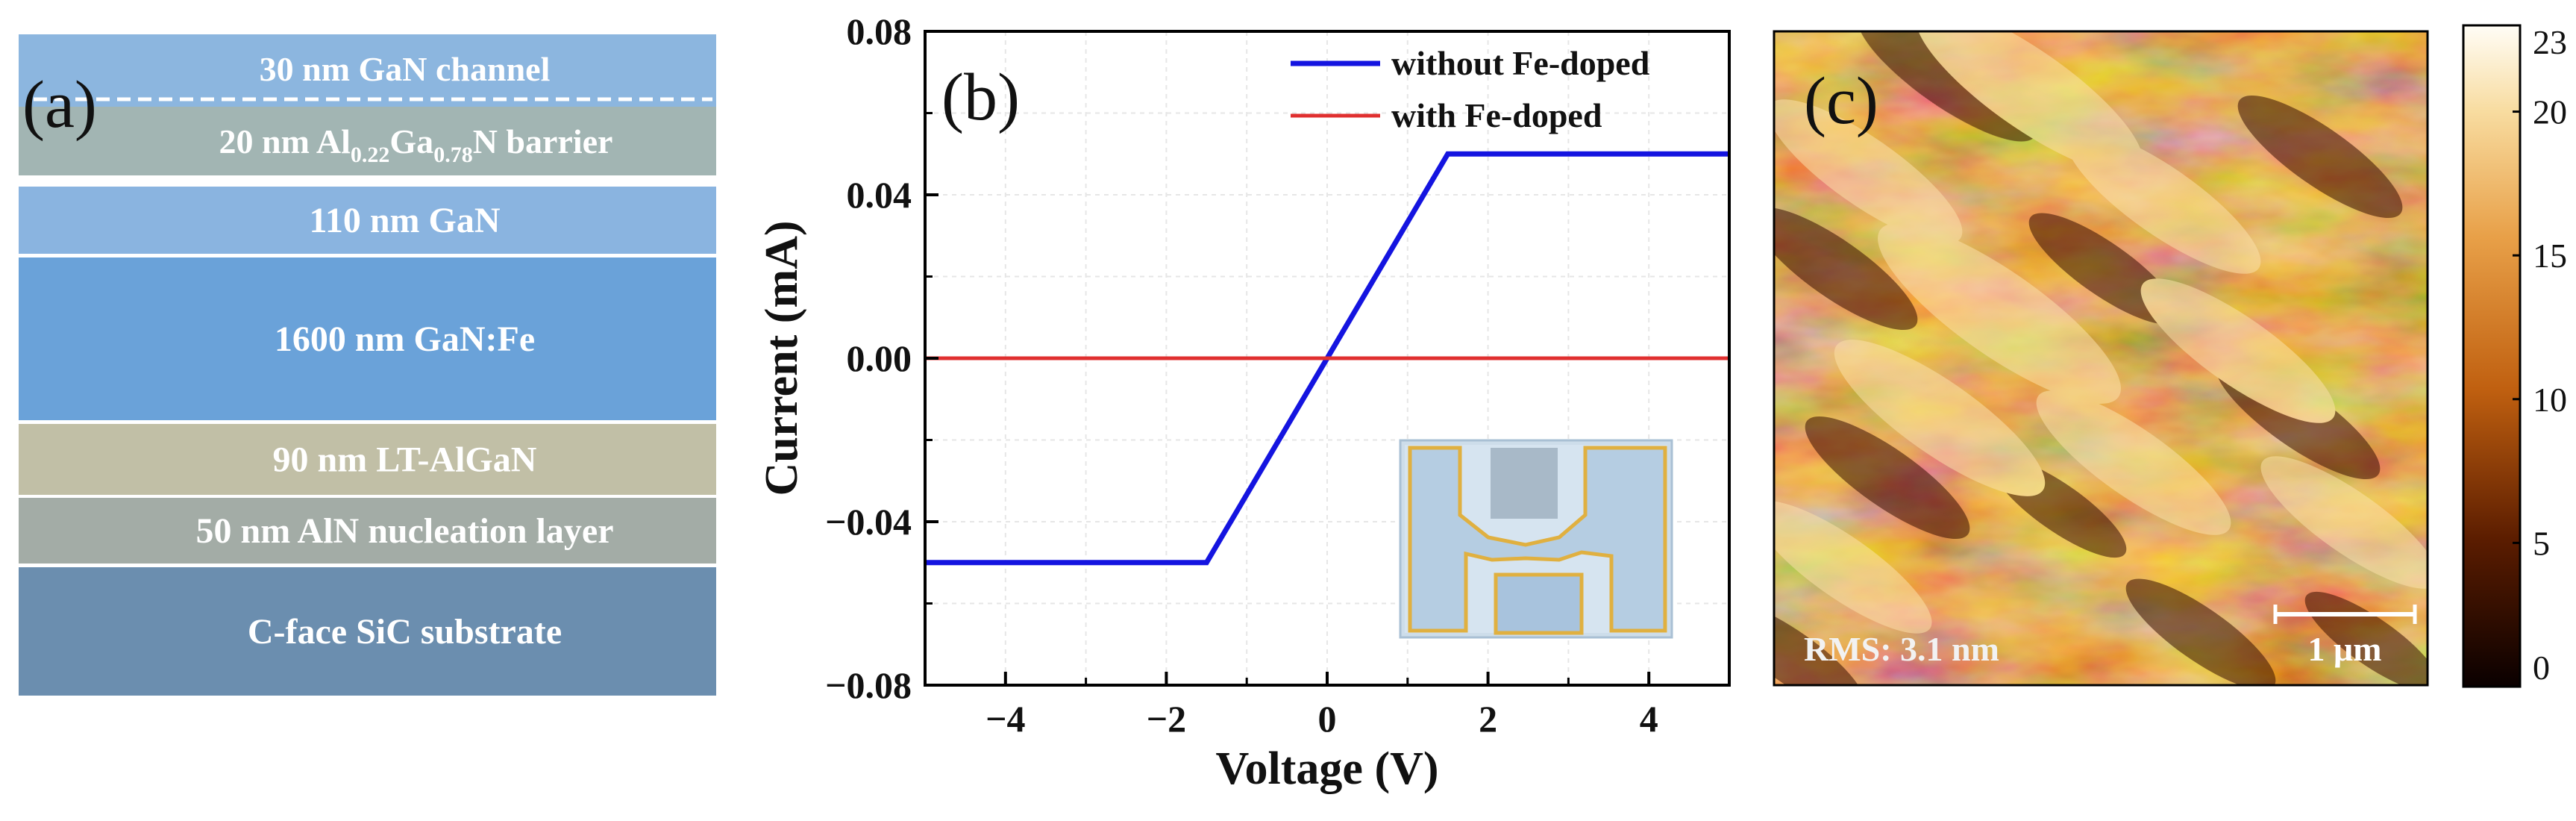 The width and height of the screenshot is (2576, 821). What do you see at coordinates (1496, 115) in the screenshot?
I see `legend-label-2: with Fe-doped` at bounding box center [1496, 115].